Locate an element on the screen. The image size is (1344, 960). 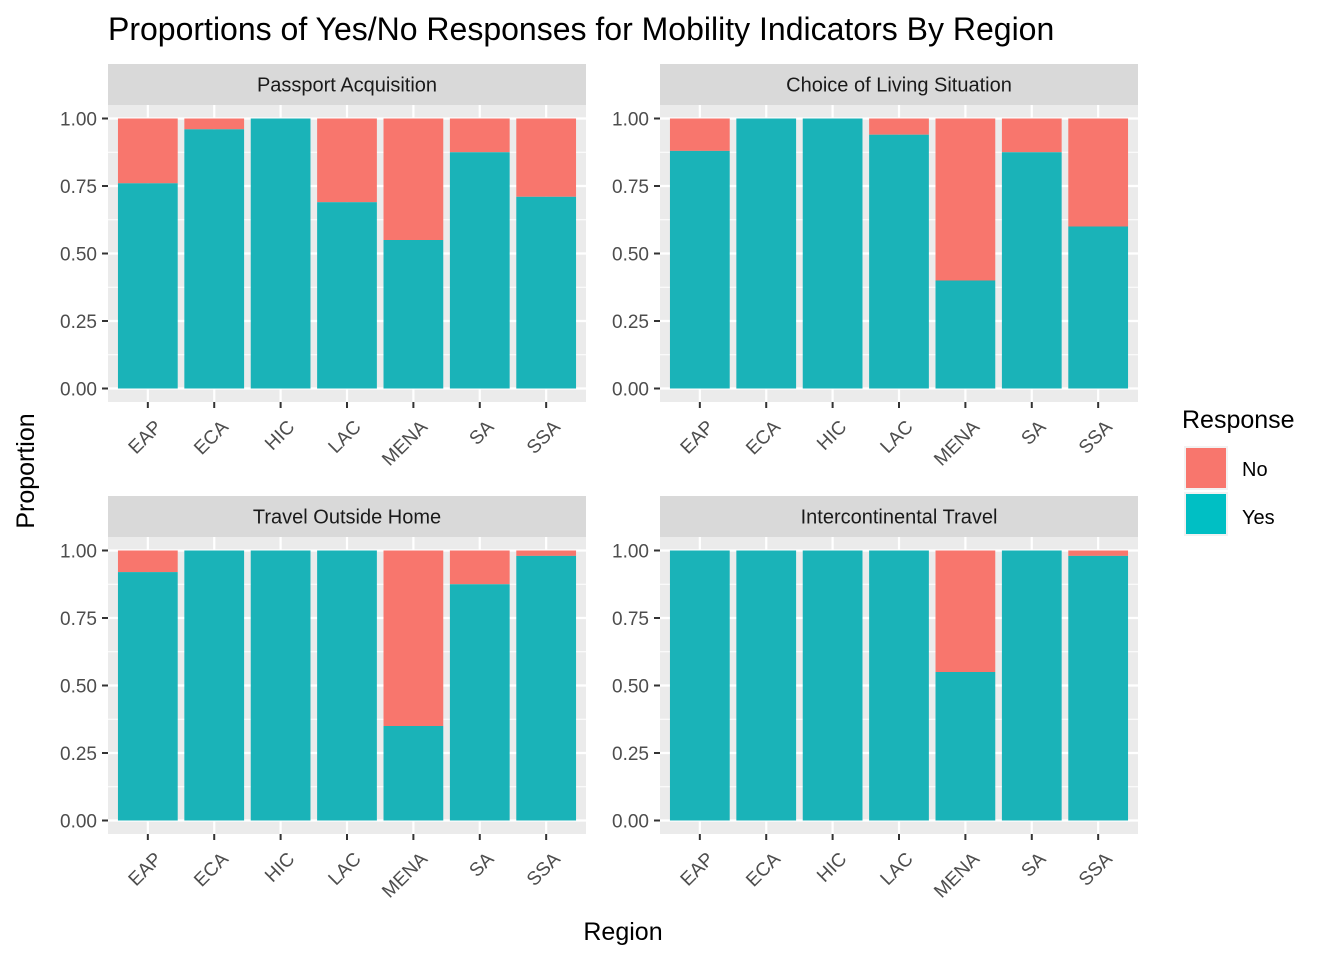
legend-label-yes: Yes is located at coordinates (1258, 518).